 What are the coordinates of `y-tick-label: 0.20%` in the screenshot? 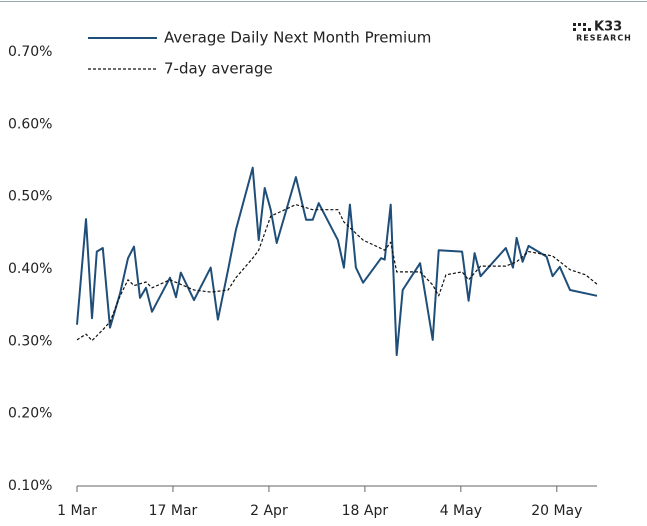 It's located at (30, 414).